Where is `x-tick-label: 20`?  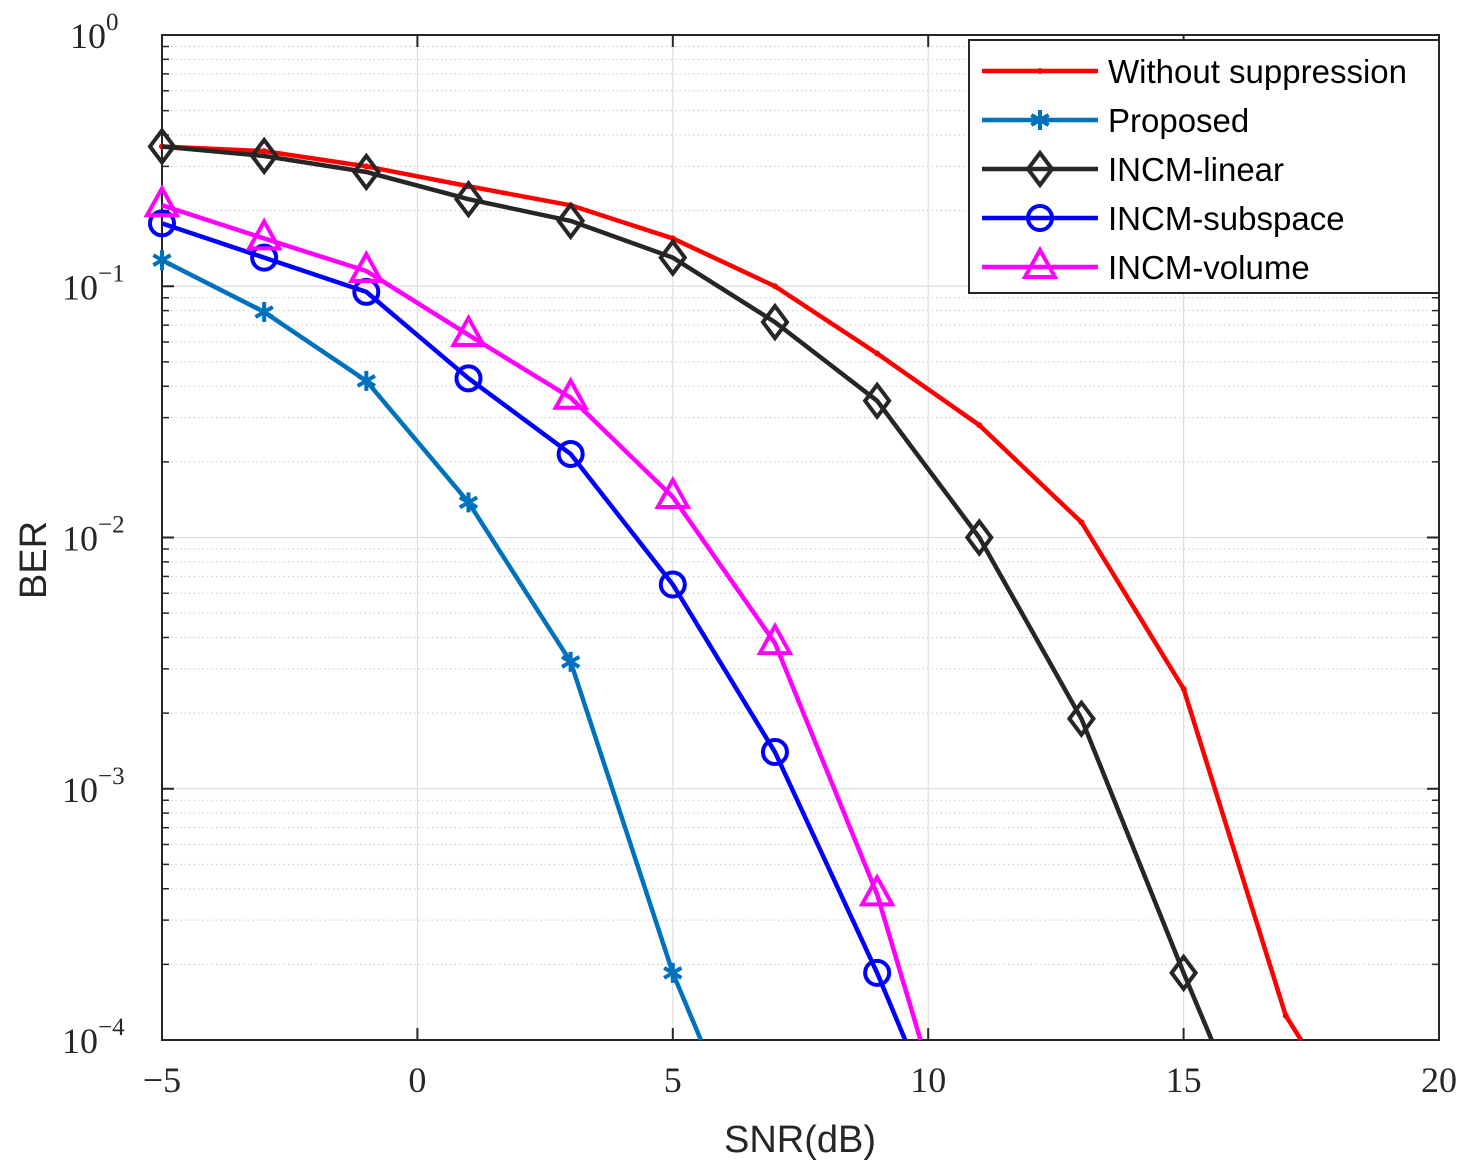
x-tick-label: 20 is located at coordinates (1439, 1080).